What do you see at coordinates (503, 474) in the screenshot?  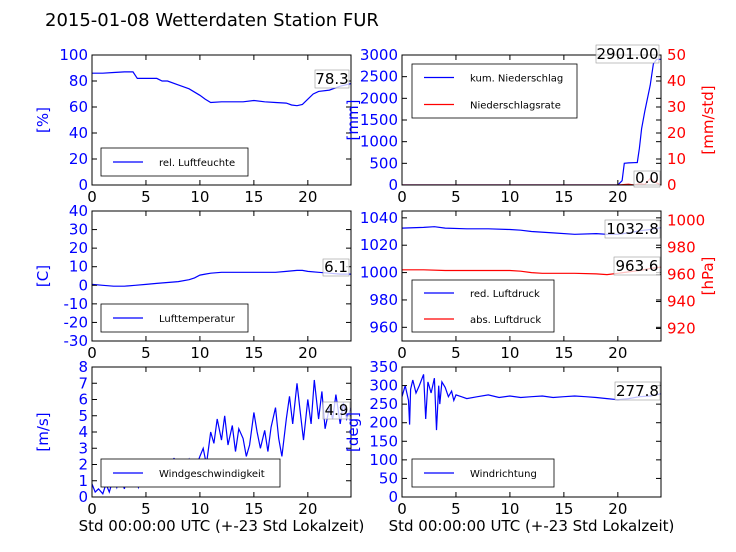 I see `legend-label: Windrichtung` at bounding box center [503, 474].